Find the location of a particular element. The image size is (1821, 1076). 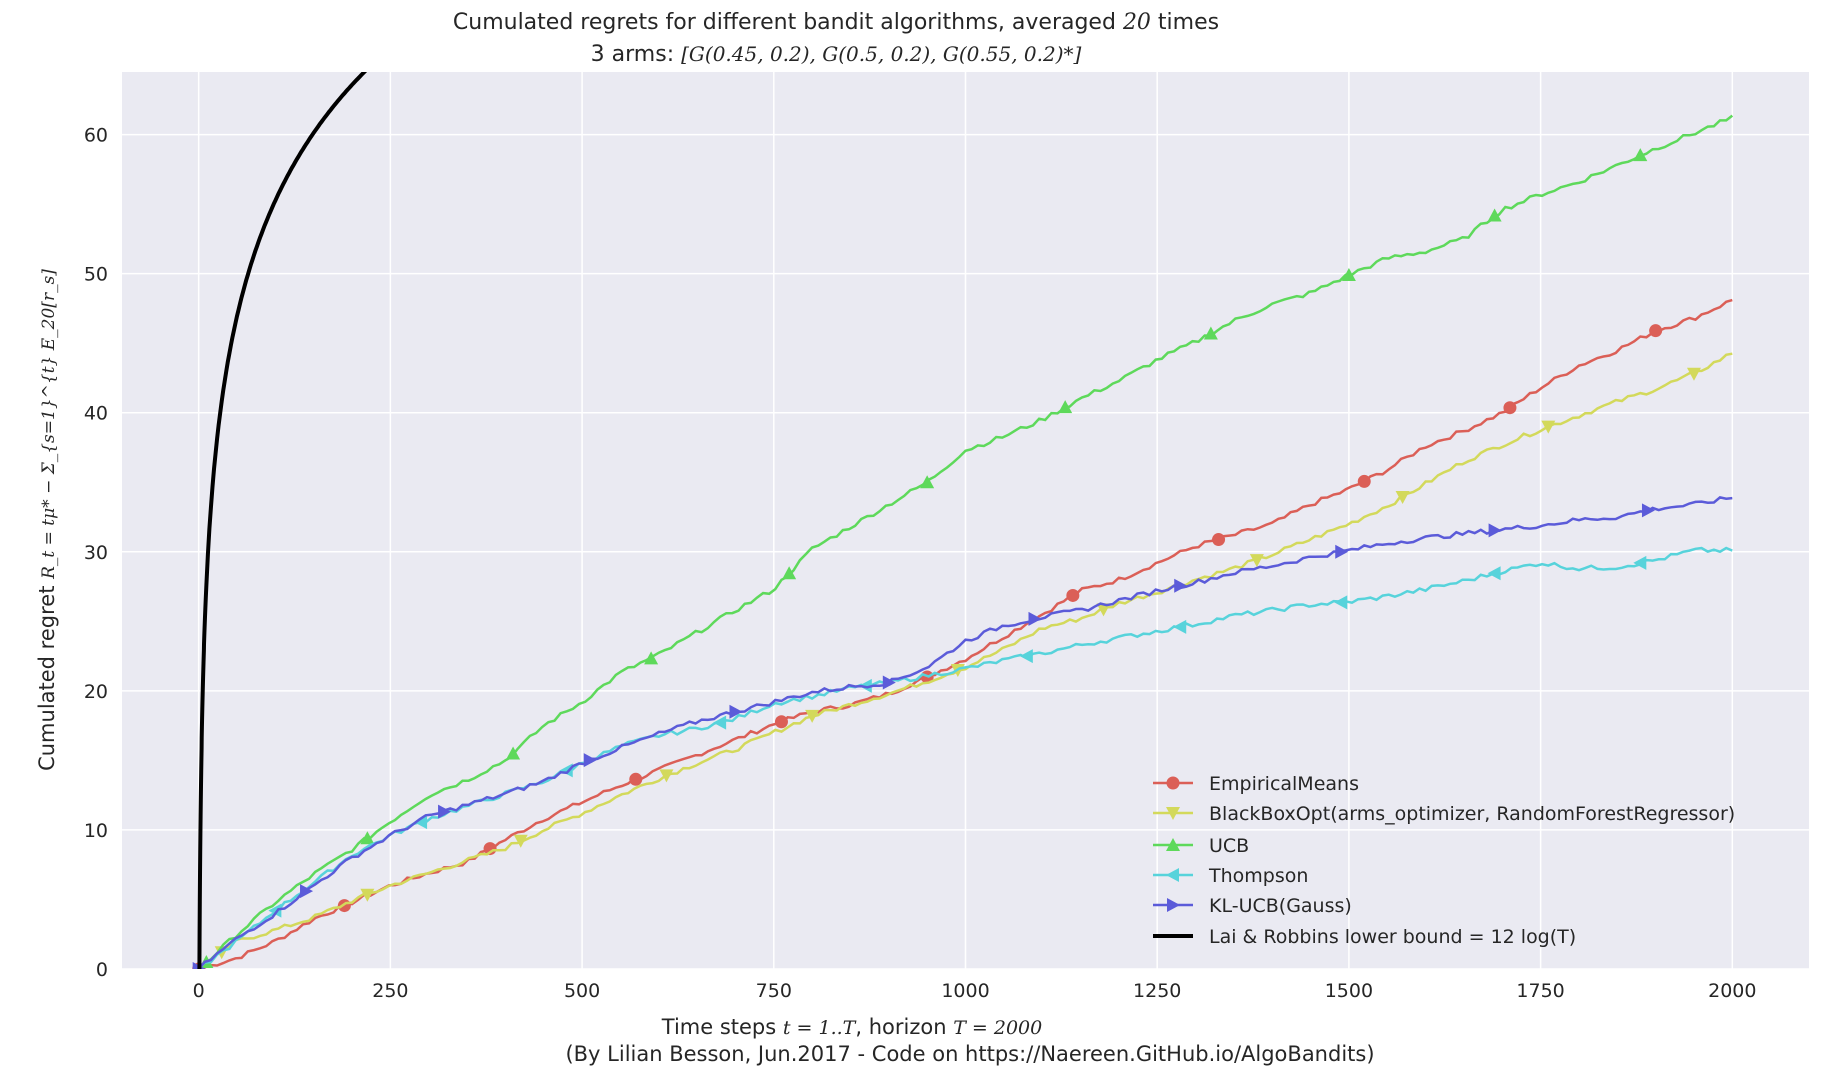

y-tick-label: 60 is located at coordinates (96, 136).